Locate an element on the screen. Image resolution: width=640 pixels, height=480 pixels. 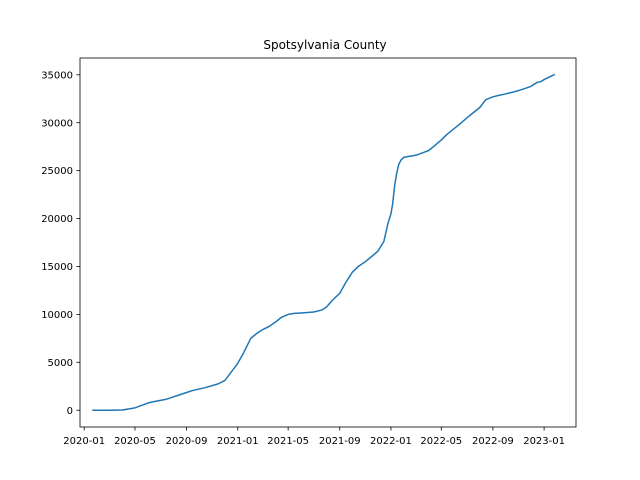
x-tick-label: 2022-09 is located at coordinates (493, 441).